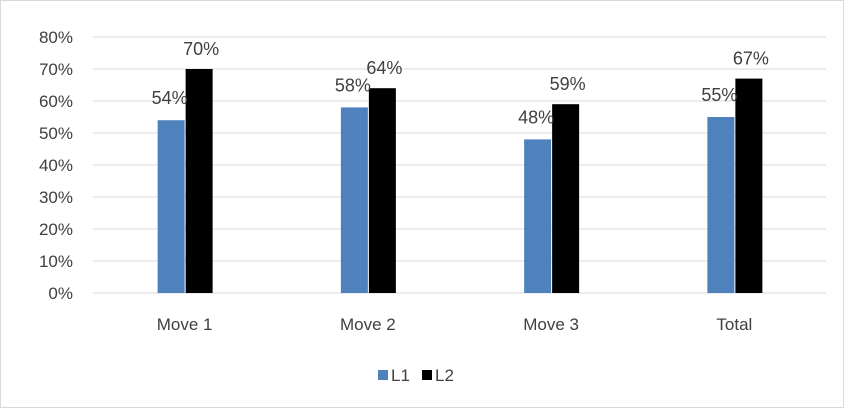 This screenshot has height=408, width=844. Describe the element at coordinates (170, 98) in the screenshot. I see `data-label: 54%` at that location.